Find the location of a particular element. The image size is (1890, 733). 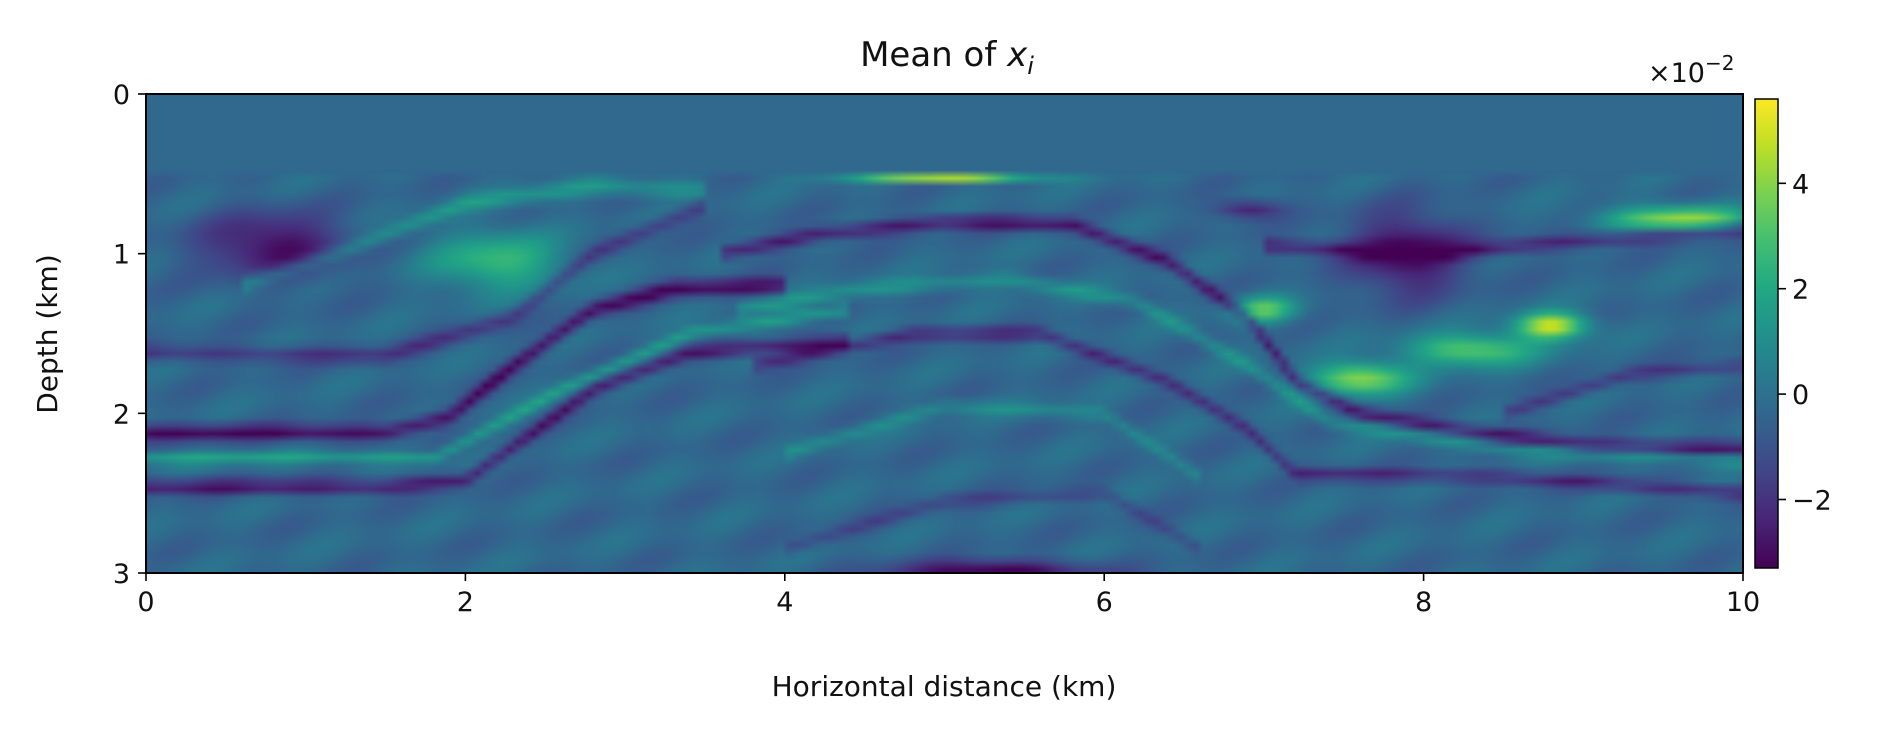

y-axis-label: Depth (km) is located at coordinates (47, 334).